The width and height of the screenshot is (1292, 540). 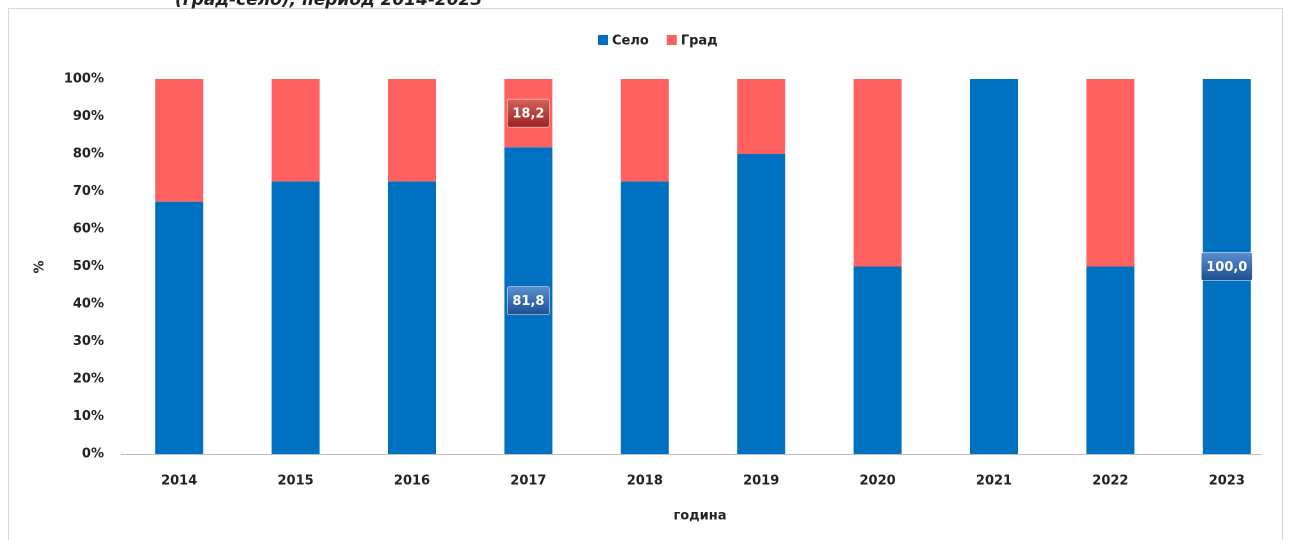 I want to click on x-tick-label: 2016, so click(x=412, y=481).